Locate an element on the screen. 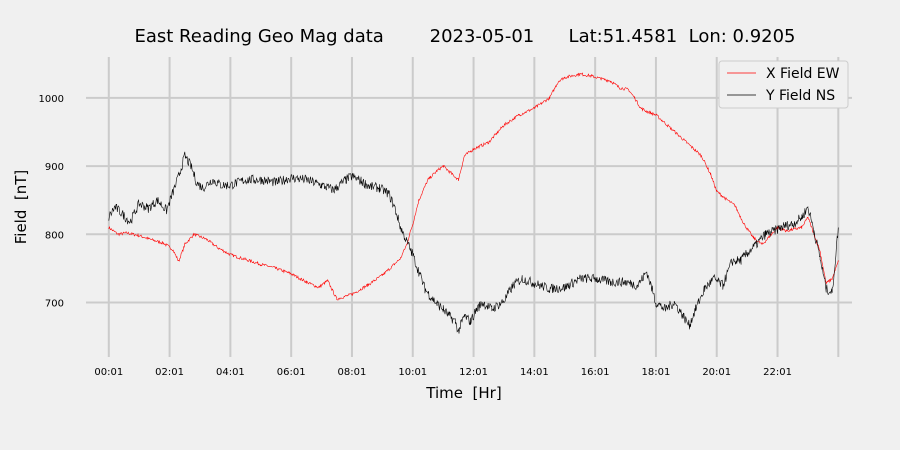  legend-label: Y Field NS is located at coordinates (800, 96).